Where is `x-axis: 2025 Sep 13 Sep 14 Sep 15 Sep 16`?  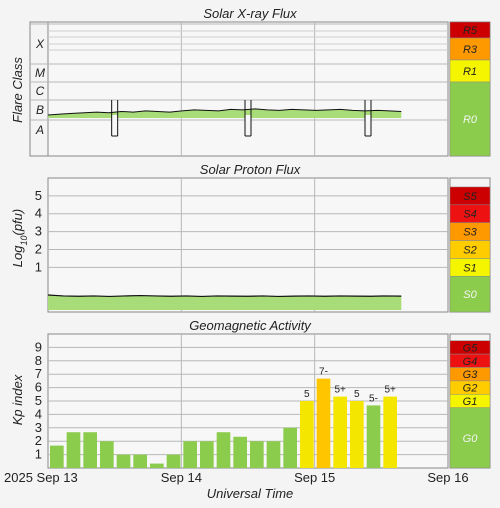 x-axis: 2025 Sep 13 Sep 14 Sep 15 Sep 16 is located at coordinates (236, 477).